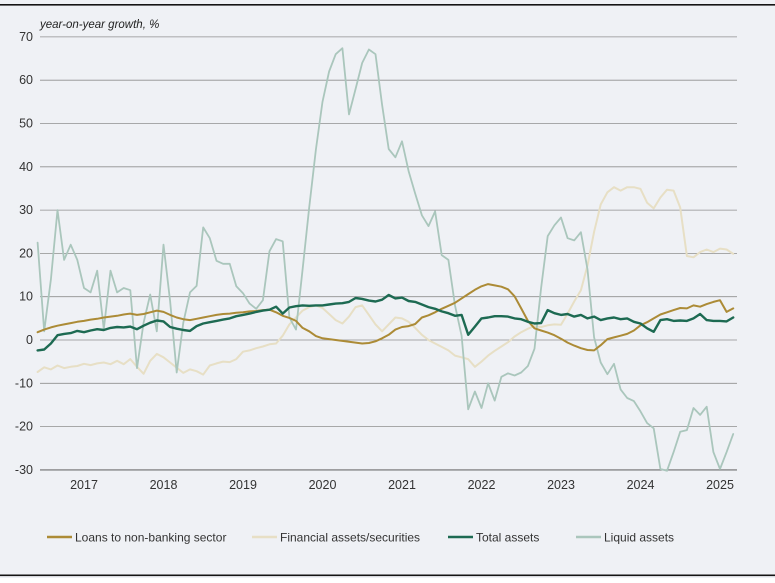  I want to click on series-line-loans-to-non-banking-sector, so click(385, 317).